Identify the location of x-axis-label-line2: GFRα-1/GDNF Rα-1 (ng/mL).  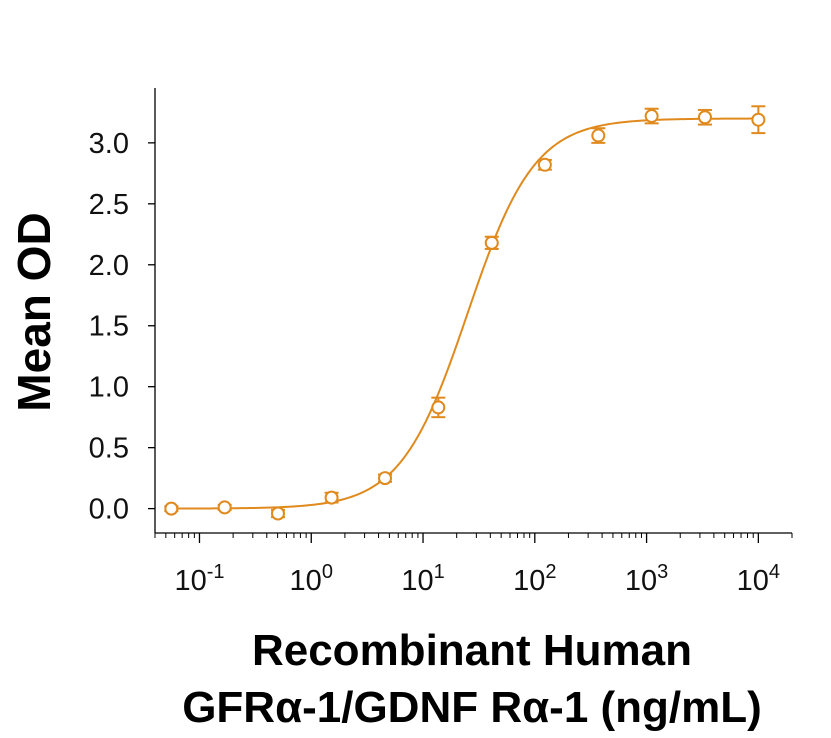
(472, 707).